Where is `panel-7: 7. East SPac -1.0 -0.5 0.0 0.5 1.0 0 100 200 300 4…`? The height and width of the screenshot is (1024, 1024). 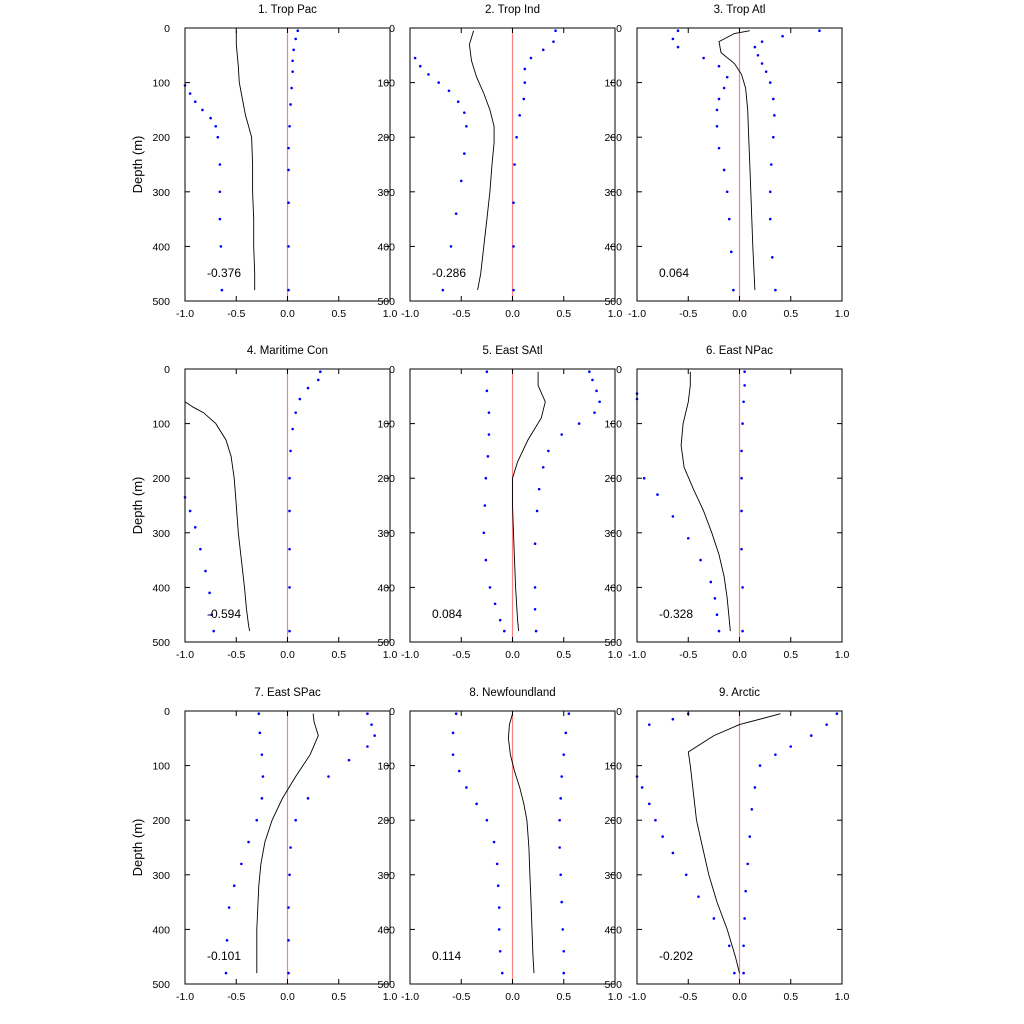 panel-7: 7. East SPac -1.0 -0.5 0.0 0.5 1.0 0 100 200 300 4… is located at coordinates (263, 845).